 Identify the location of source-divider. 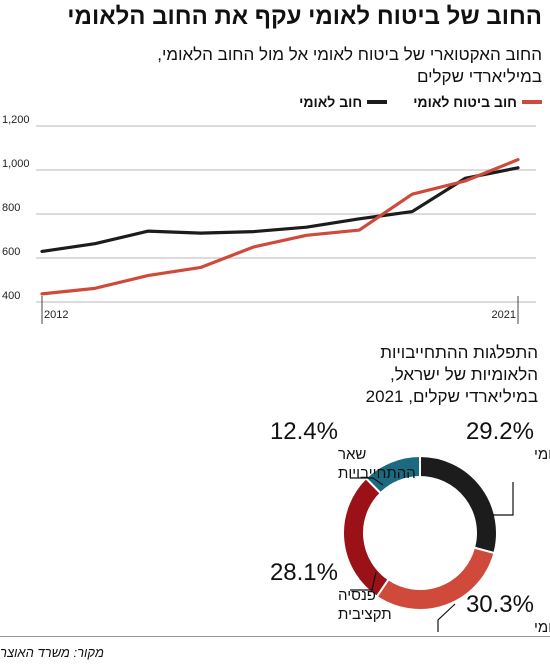
(275, 636).